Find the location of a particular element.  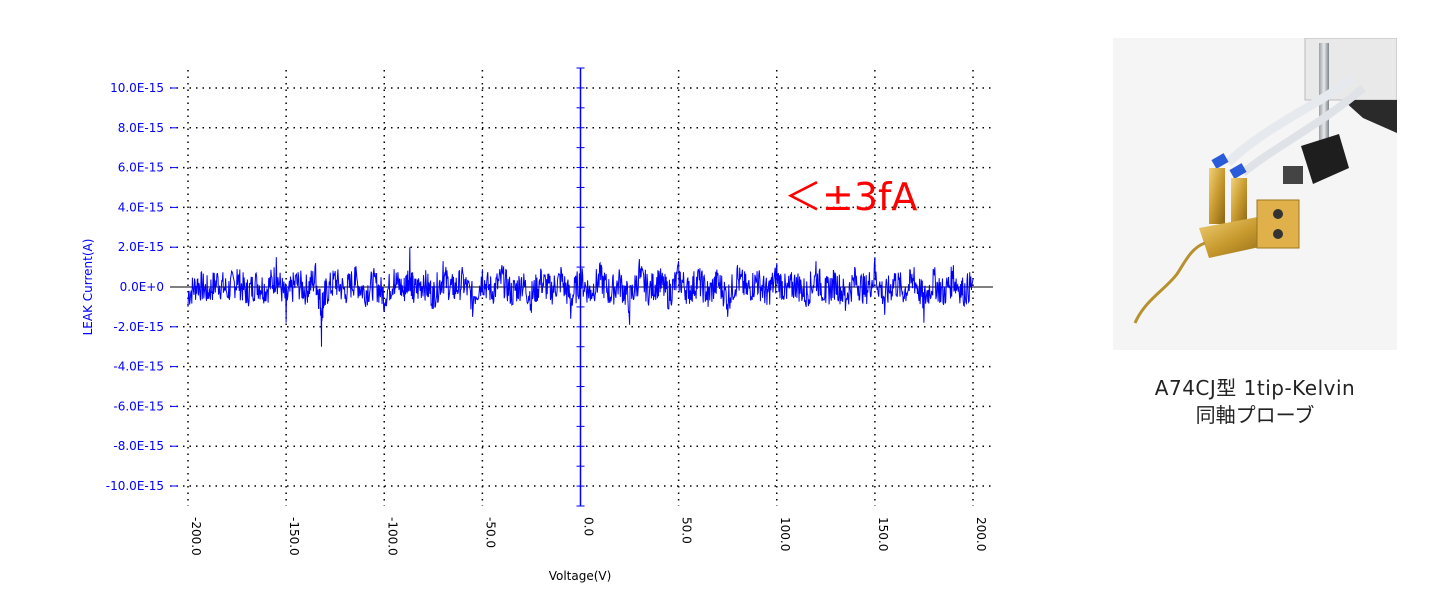

x-tick-label: -200.0 is located at coordinates (196, 536).